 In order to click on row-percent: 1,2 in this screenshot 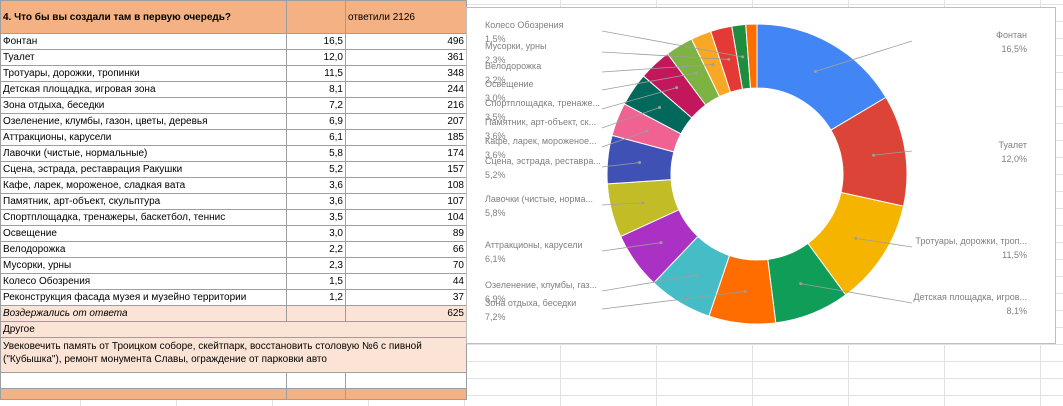, I will do `click(316, 297)`.